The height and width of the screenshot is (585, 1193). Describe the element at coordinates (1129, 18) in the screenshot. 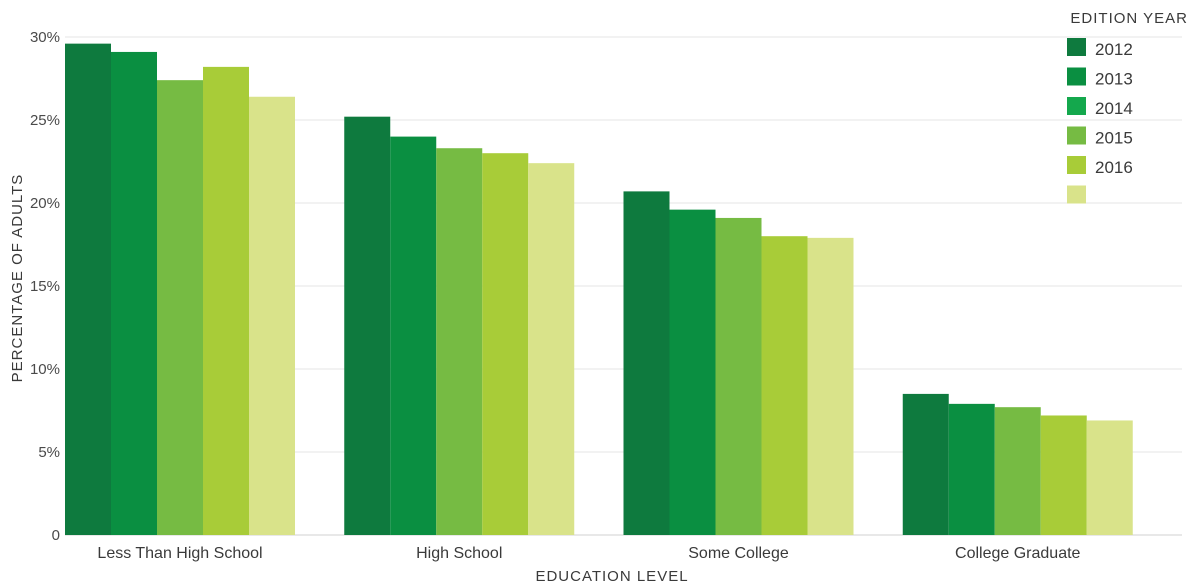

I see `legend-title: EDITION YEAR` at that location.